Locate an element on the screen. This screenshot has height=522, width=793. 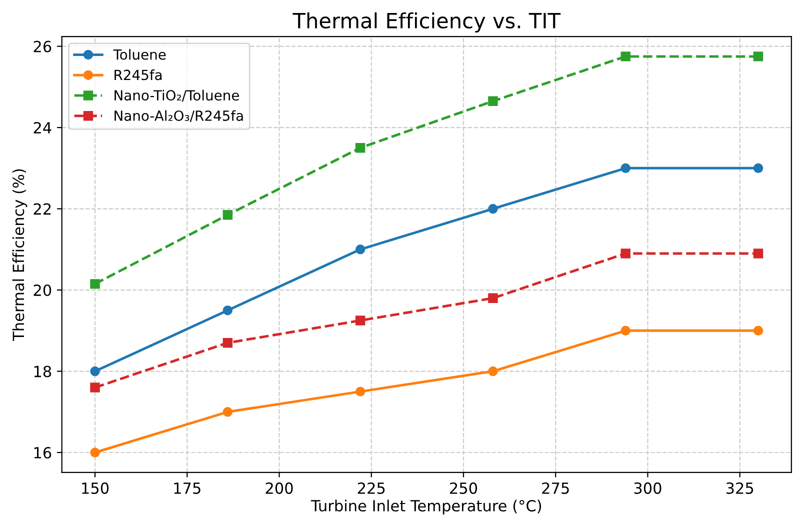
x-axis-title: Turbine Inlet Temperature (°C) is located at coordinates (426, 507).